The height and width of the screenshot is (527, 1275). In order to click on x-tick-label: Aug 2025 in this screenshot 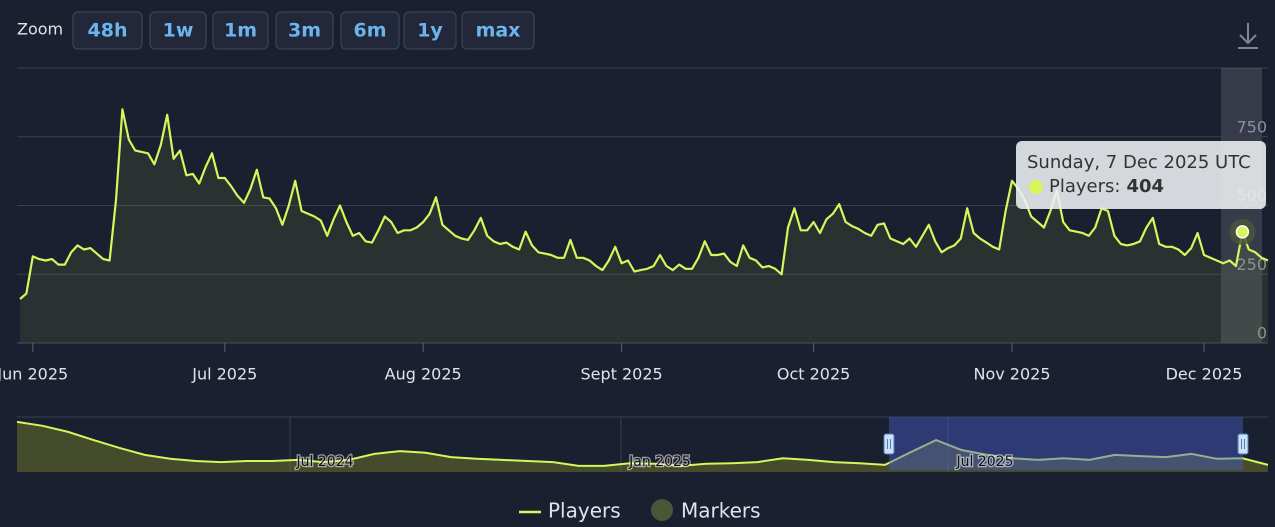, I will do `click(423, 374)`.